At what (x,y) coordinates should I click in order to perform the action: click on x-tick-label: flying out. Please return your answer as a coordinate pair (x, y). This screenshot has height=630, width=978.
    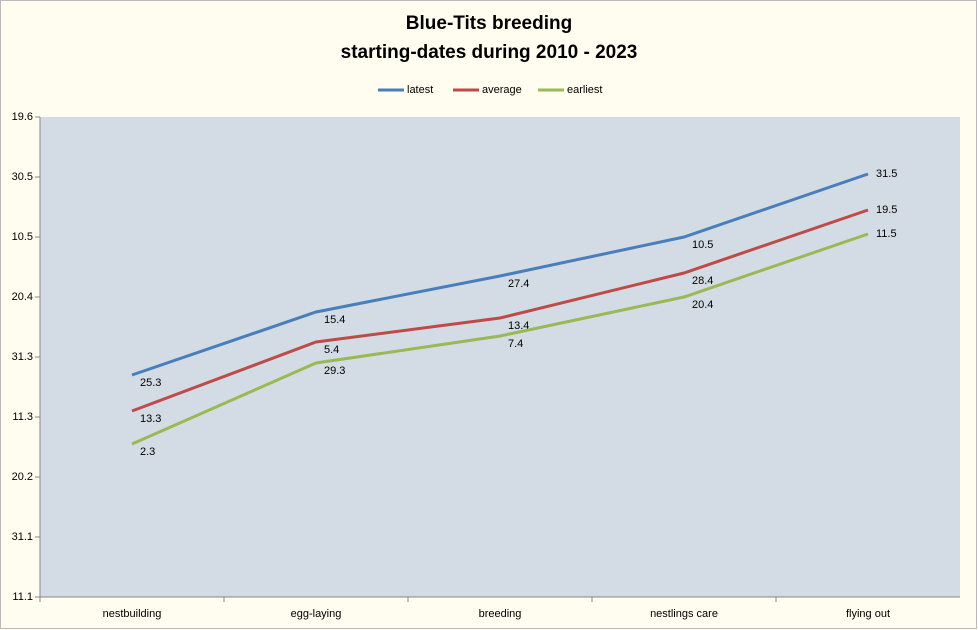
    Looking at the image, I should click on (868, 614).